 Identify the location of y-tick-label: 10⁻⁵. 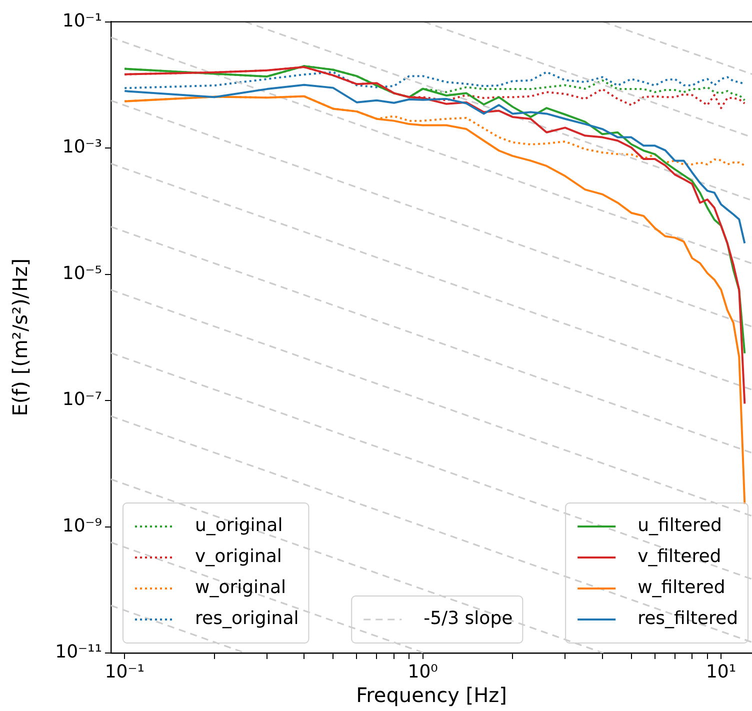
(82, 273).